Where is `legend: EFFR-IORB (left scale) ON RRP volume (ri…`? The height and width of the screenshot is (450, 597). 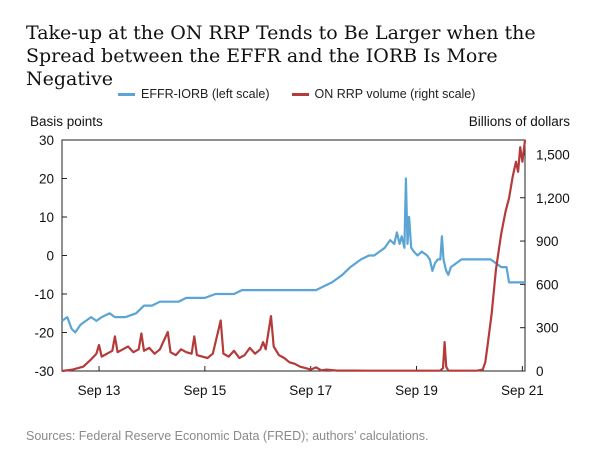 legend: EFFR-IORB (left scale) ON RRP volume (ri… is located at coordinates (307, 94).